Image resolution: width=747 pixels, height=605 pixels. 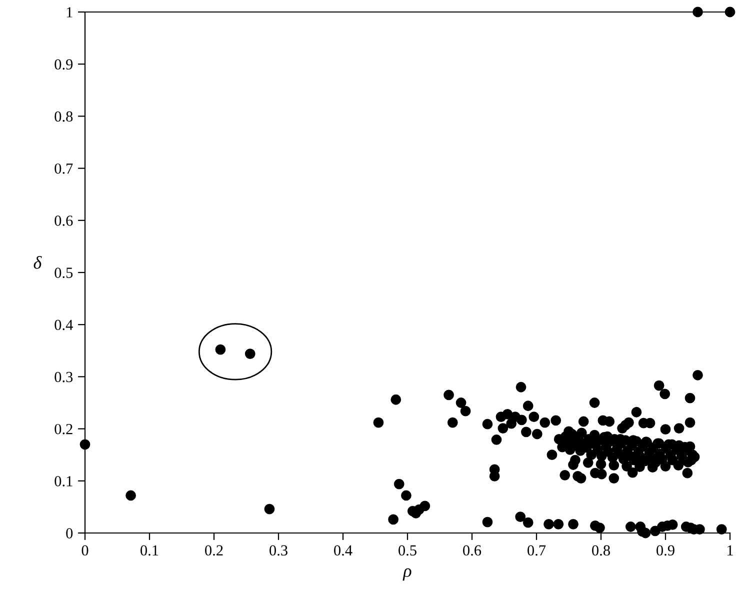 I want to click on x-tick-label: 0.1, so click(x=149, y=550).